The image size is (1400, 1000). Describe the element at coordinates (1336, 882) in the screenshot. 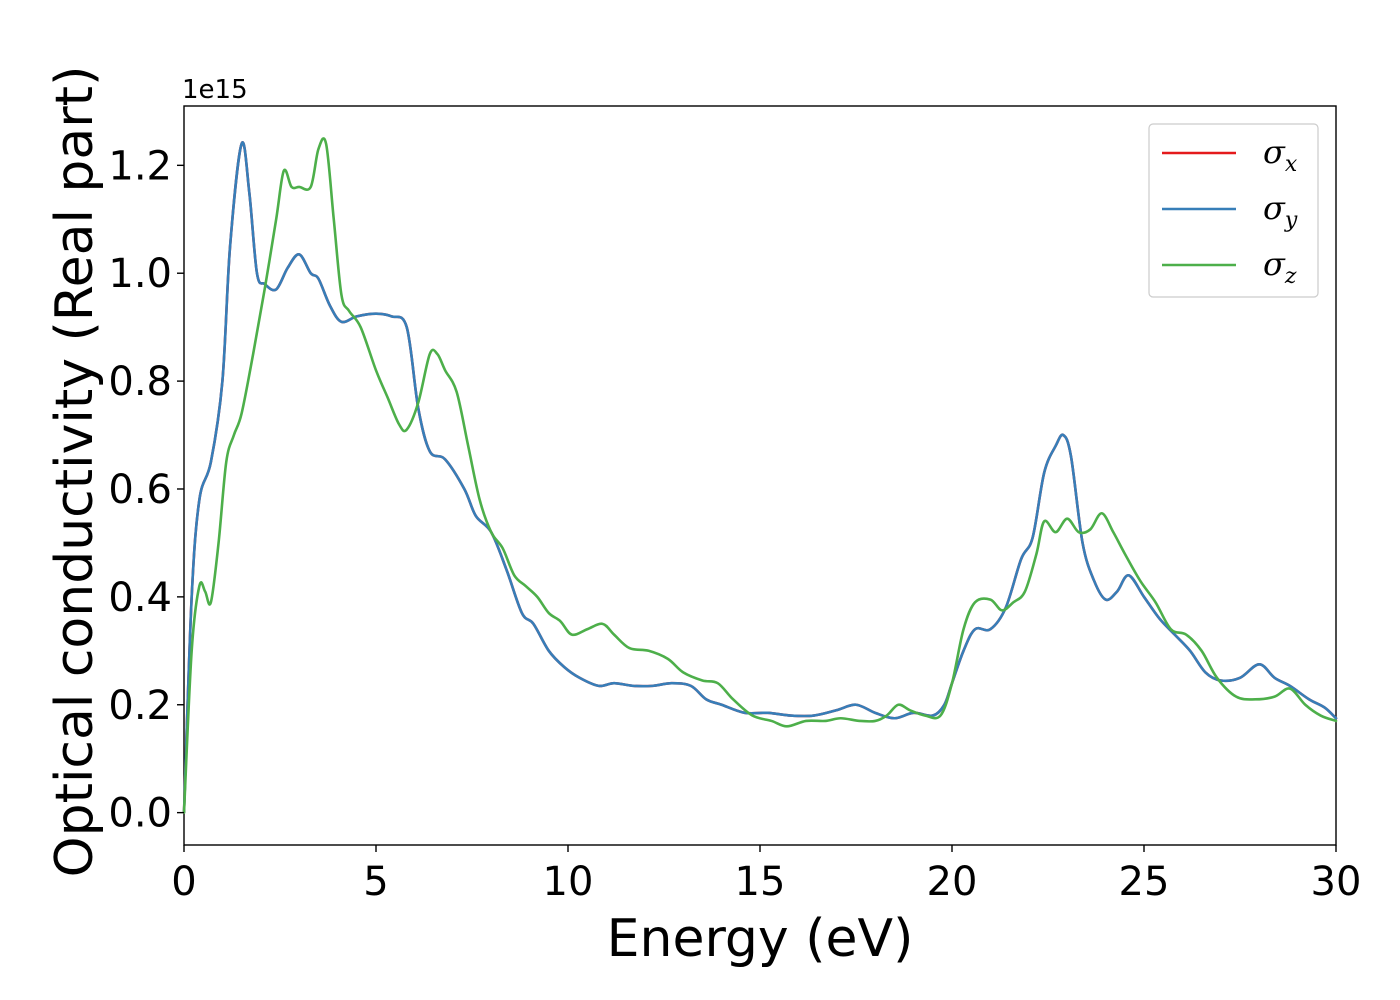

I see `x-tick-label: 30` at that location.